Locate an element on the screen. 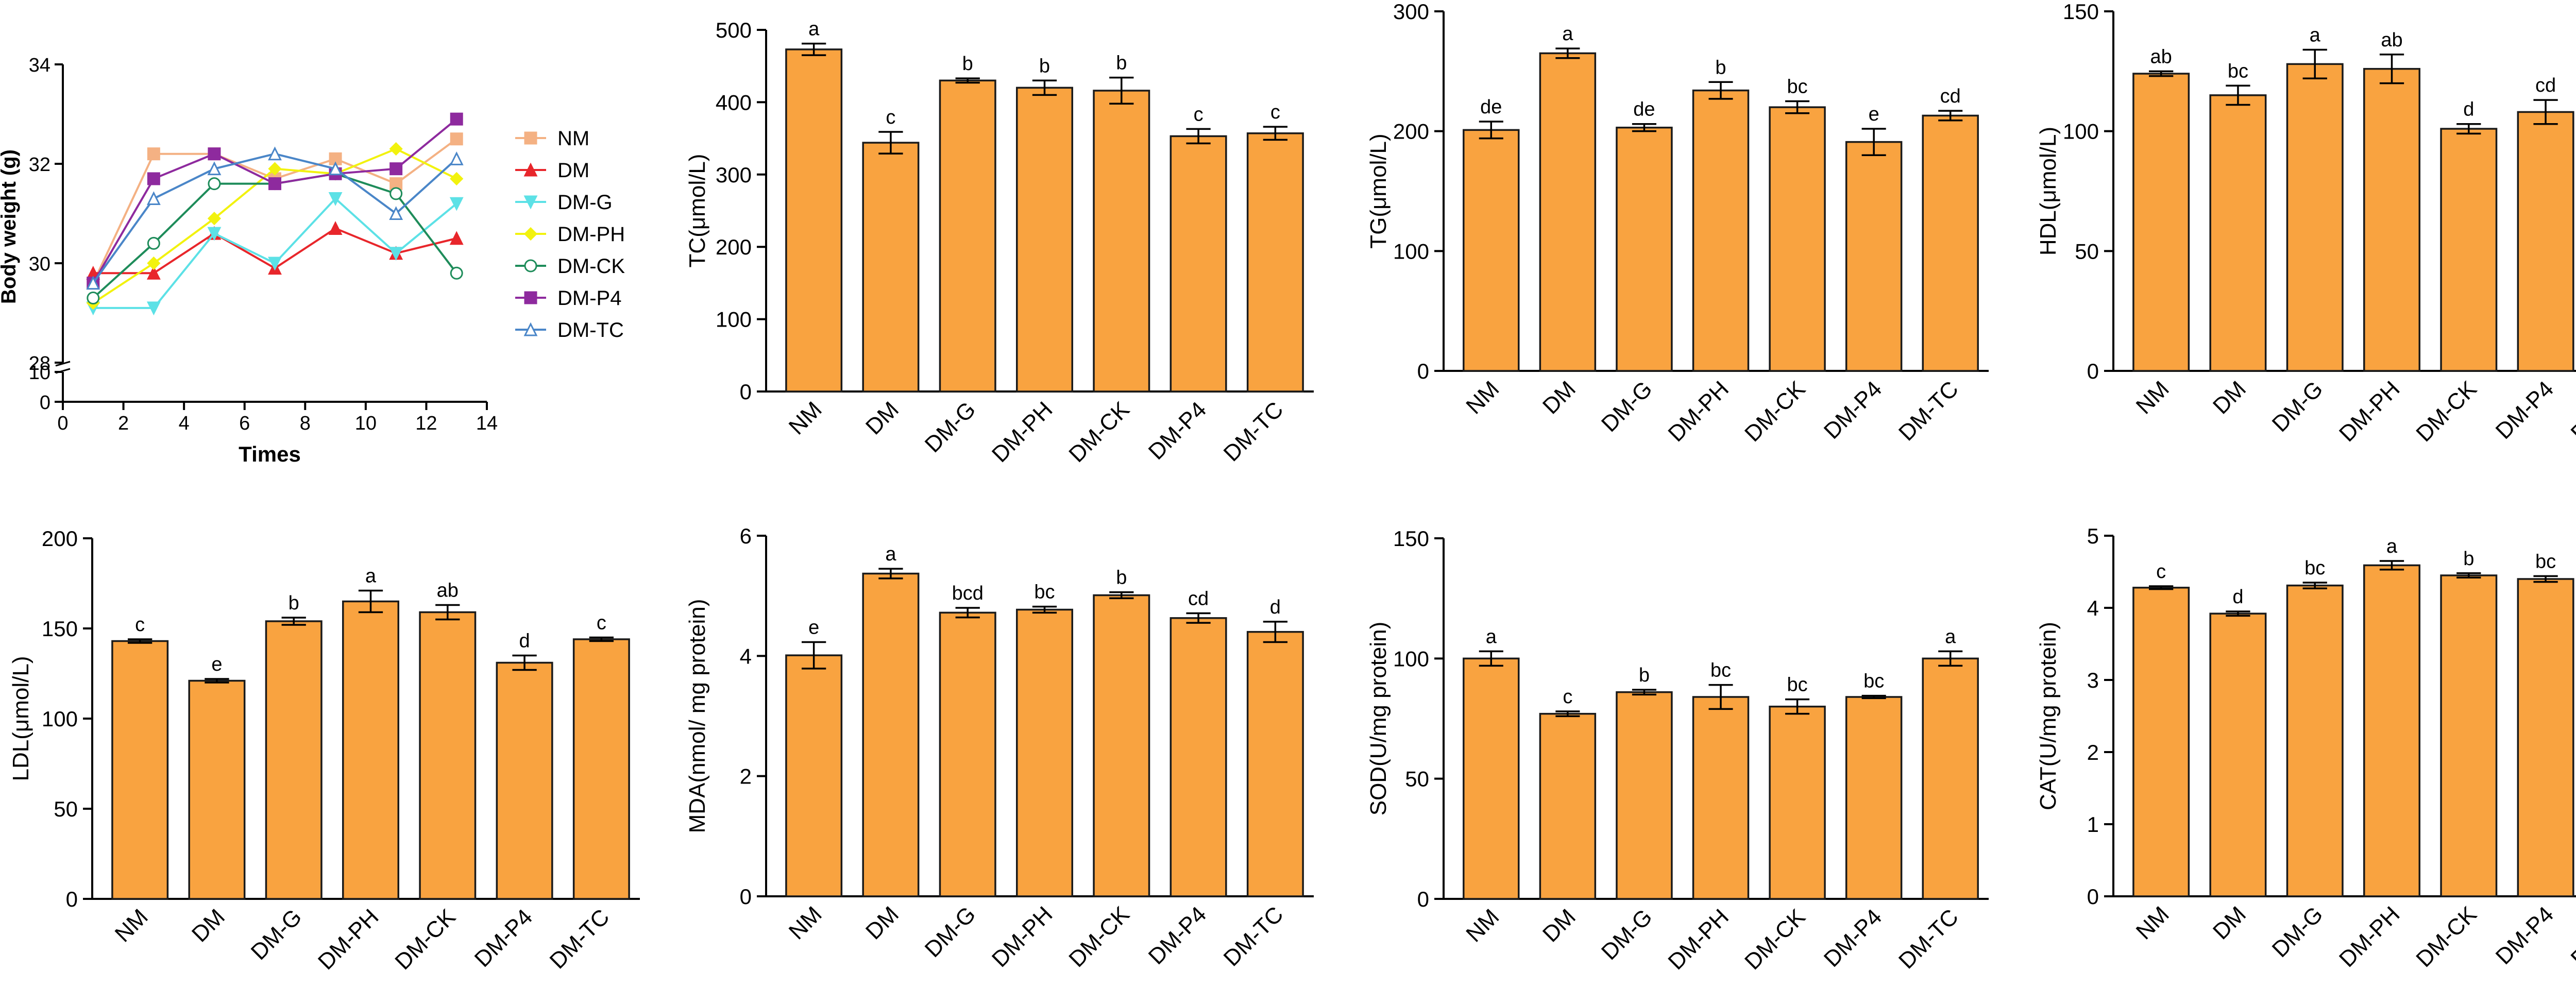  legend-label: DM-TC is located at coordinates (590, 331).